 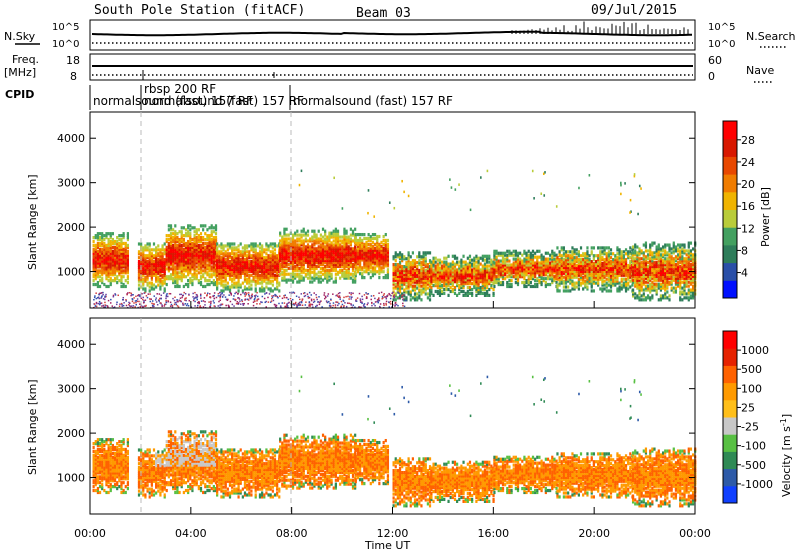 I want to click on nsky-tick-bottom: 10^0, so click(x=65, y=44).